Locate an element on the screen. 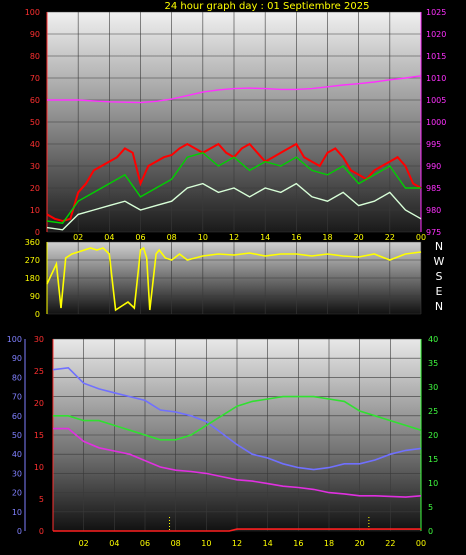  pressure-y-tick-label: 1015 is located at coordinates (436, 56).